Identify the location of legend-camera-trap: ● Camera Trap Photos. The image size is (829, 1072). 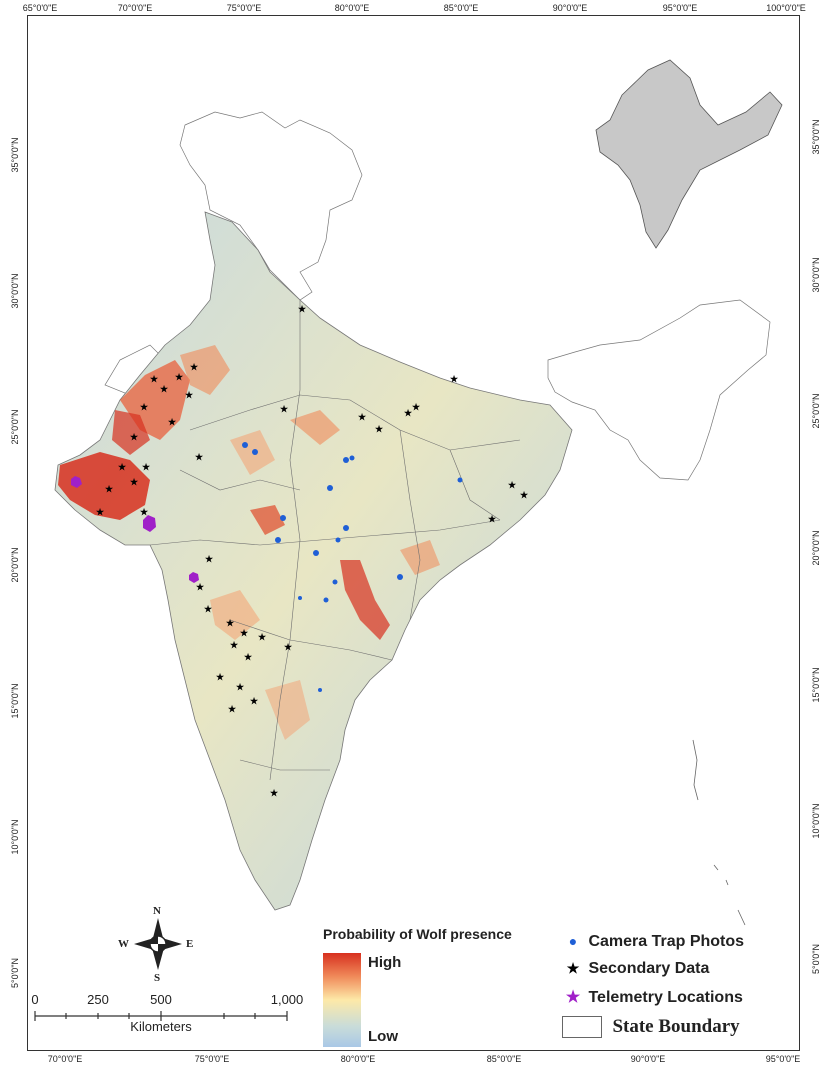
(653, 942).